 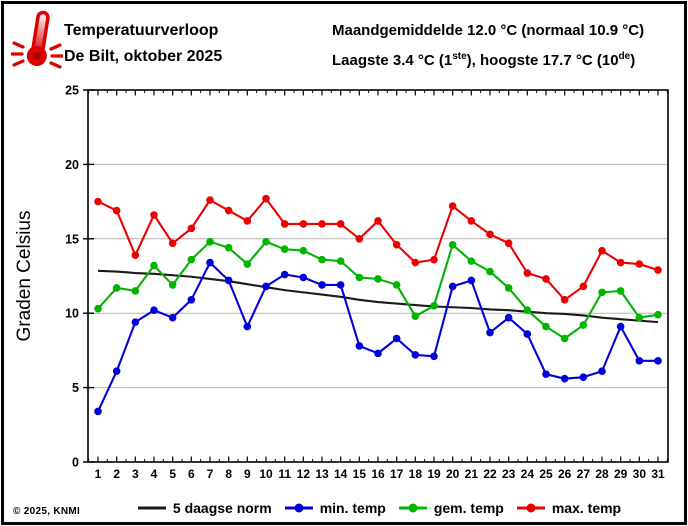 What do you see at coordinates (222, 508) in the screenshot?
I see `legend-label-5-daagse-norm: 5 daagse norm` at bounding box center [222, 508].